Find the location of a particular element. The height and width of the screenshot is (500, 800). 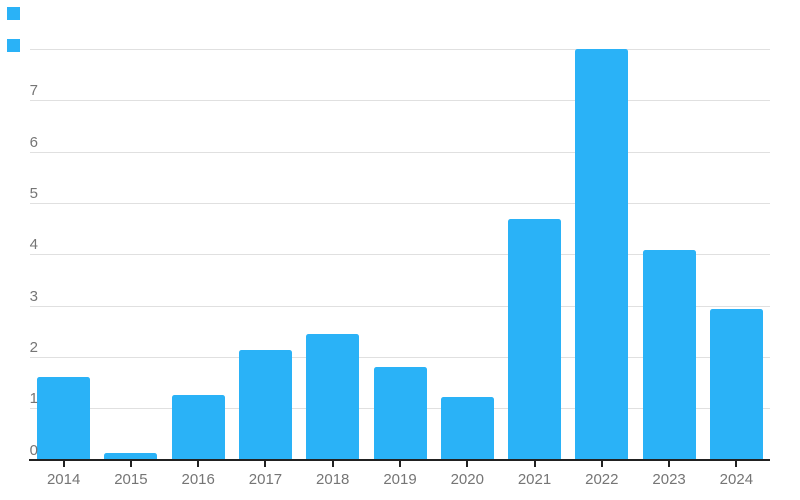

y-axis-label: 7 is located at coordinates (33, 91).